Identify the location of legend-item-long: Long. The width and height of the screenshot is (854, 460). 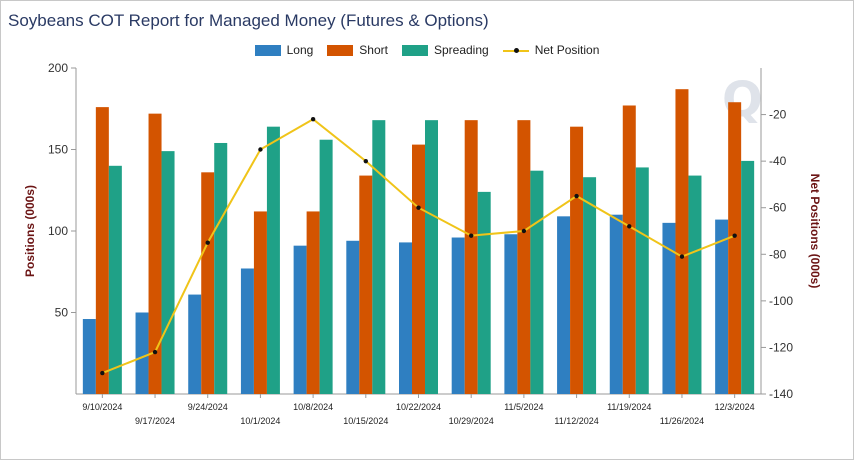
(284, 50).